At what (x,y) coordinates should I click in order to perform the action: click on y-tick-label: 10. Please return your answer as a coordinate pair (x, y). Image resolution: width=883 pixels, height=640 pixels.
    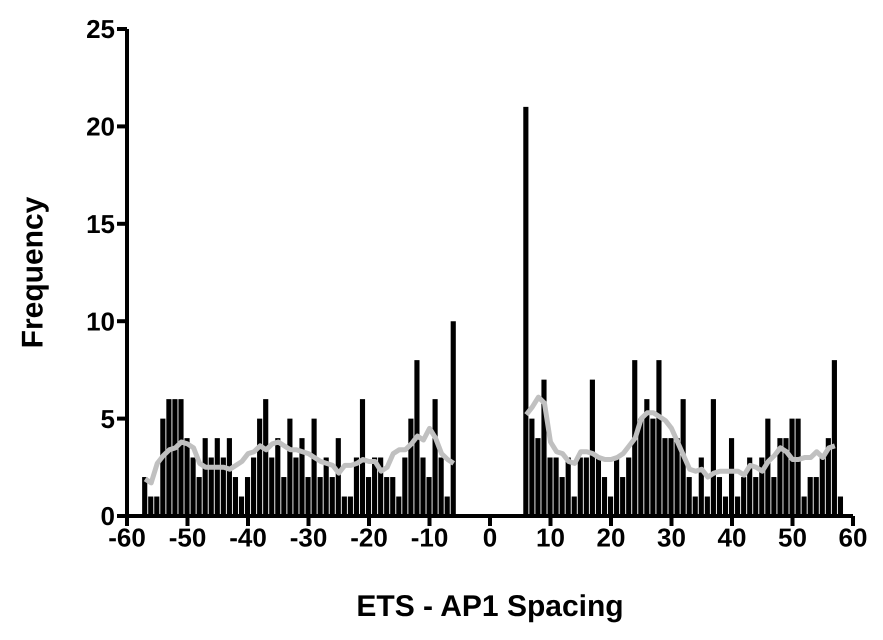
    Looking at the image, I should click on (100, 321).